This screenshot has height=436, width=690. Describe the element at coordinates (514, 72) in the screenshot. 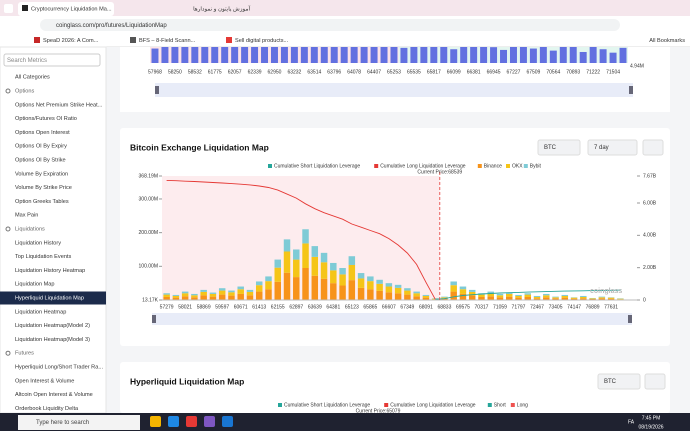

I see `x-tick-label: 67227` at that location.